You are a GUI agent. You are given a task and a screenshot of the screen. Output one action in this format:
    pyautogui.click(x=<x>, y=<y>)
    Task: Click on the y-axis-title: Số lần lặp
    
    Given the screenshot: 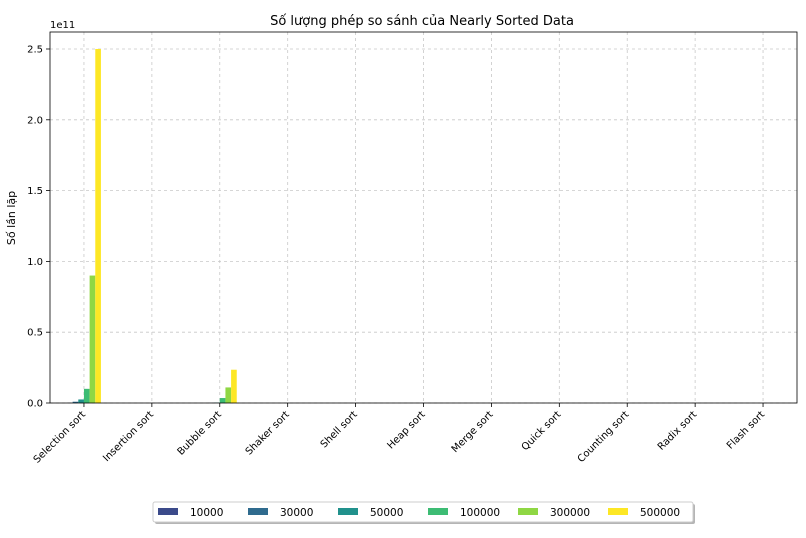 What is the action you would take?
    pyautogui.click(x=11, y=218)
    